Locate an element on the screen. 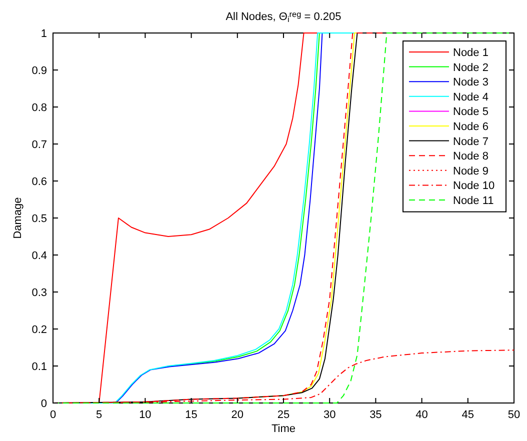 This screenshot has width=527, height=441. y-tick-label: 0.4 is located at coordinates (39, 256).